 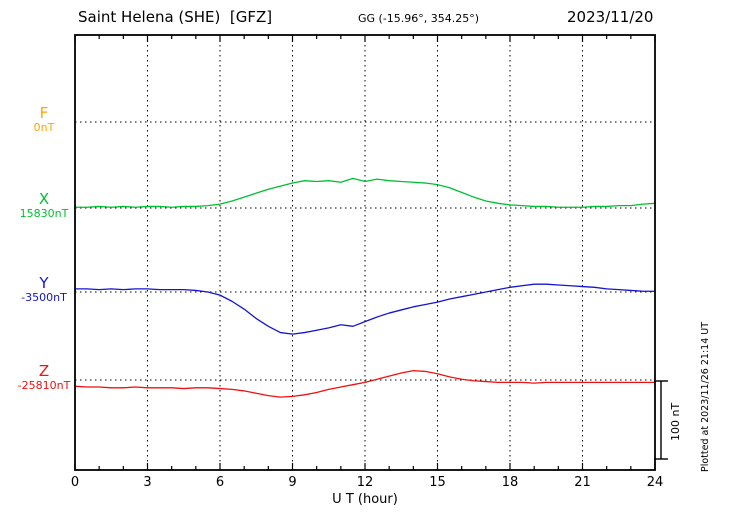 I want to click on channel-baseline-F: 0nT, so click(x=44, y=128).